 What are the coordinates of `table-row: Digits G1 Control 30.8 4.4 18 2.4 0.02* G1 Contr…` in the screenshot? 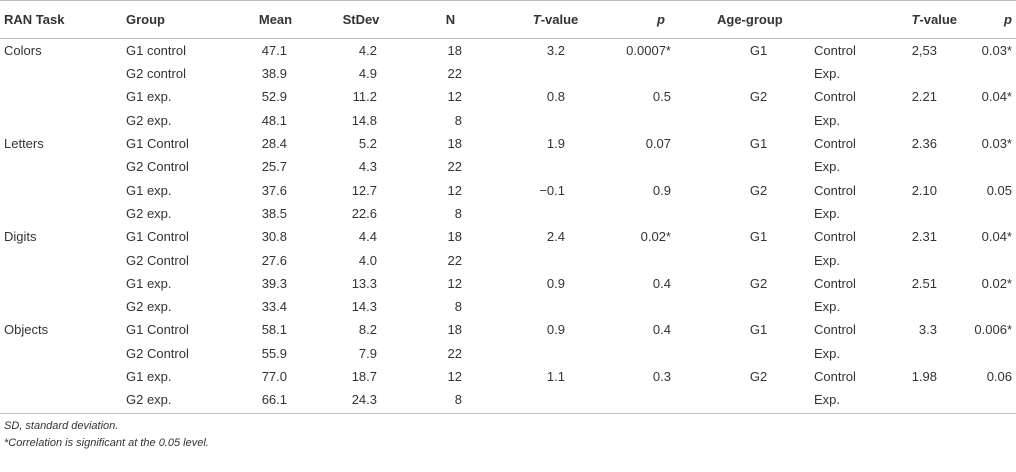 It's located at (508, 236).